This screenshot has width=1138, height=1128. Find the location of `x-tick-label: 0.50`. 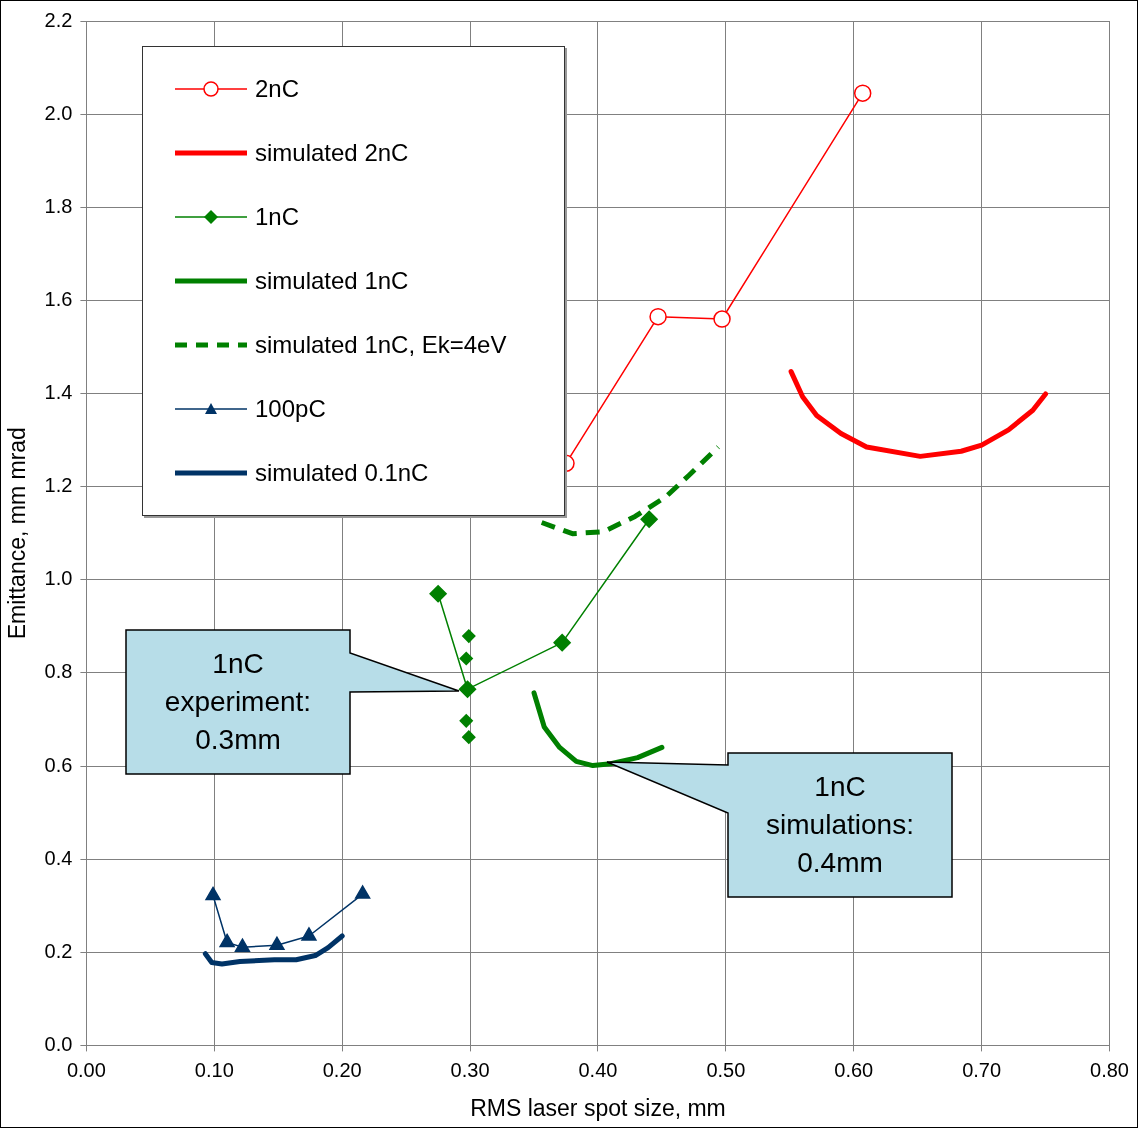

x-tick-label: 0.50 is located at coordinates (726, 1069).